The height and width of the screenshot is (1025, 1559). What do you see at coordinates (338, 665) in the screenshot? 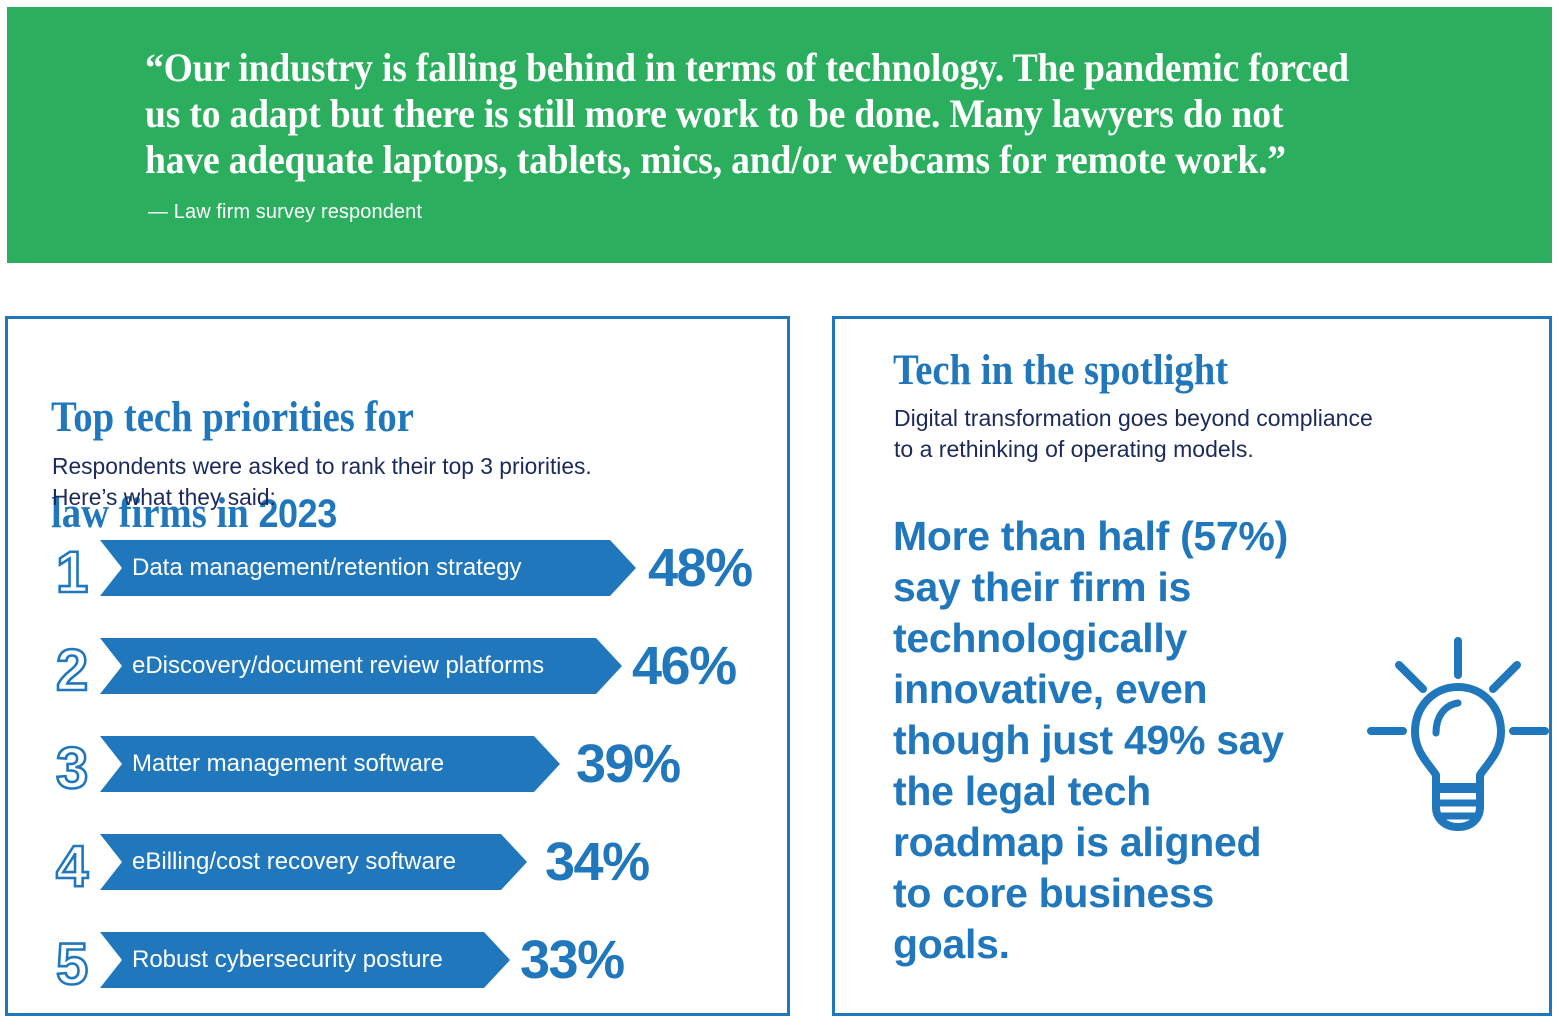
I see `bar-label: eDiscovery/document review platforms` at bounding box center [338, 665].